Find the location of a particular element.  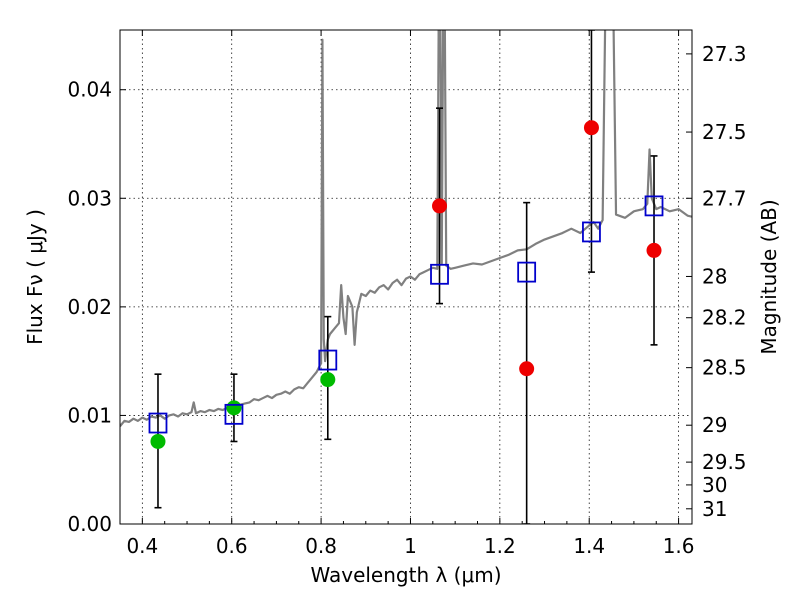

y2-tick-label: 28 is located at coordinates (714, 276).